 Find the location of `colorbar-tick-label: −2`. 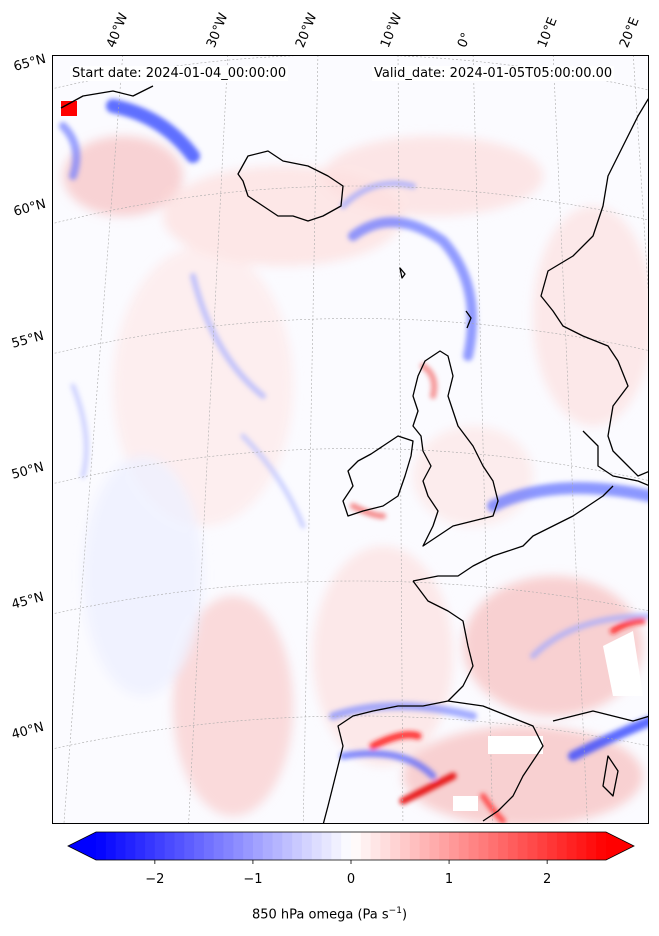

colorbar-tick-label: −2 is located at coordinates (155, 879).